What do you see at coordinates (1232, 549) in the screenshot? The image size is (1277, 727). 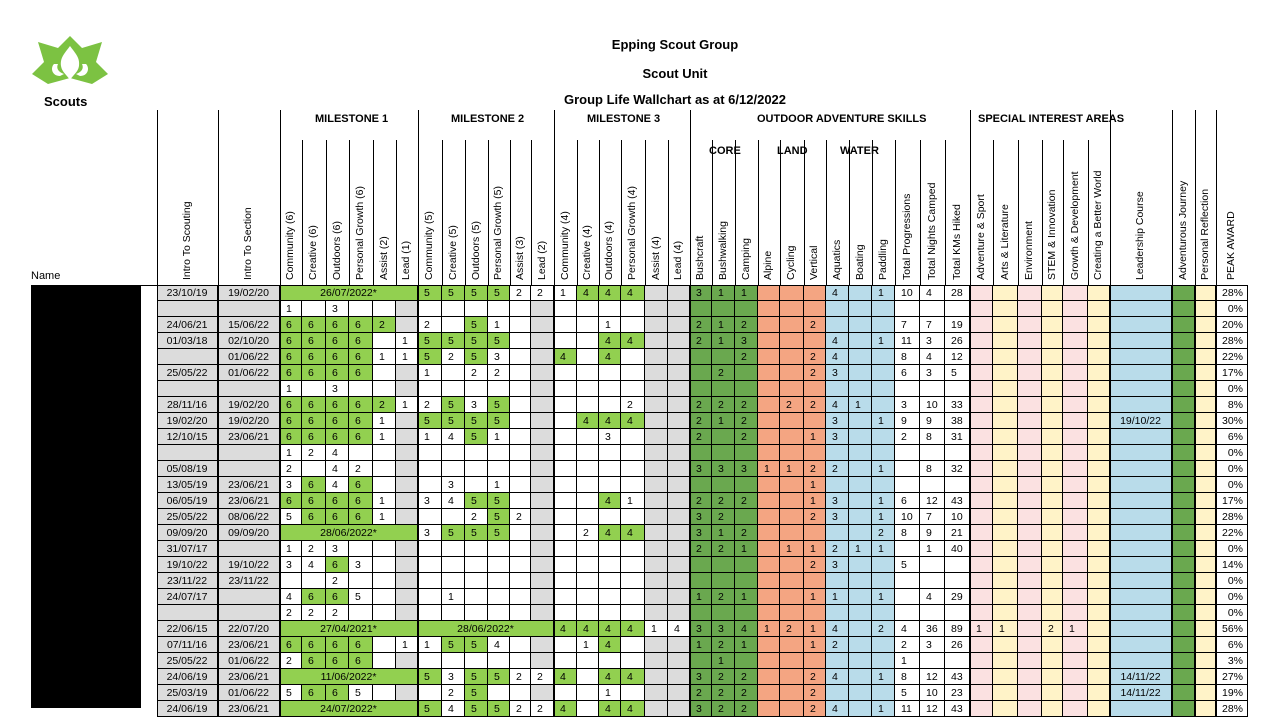 I see `cell-r16-c41: 0%` at bounding box center [1232, 549].